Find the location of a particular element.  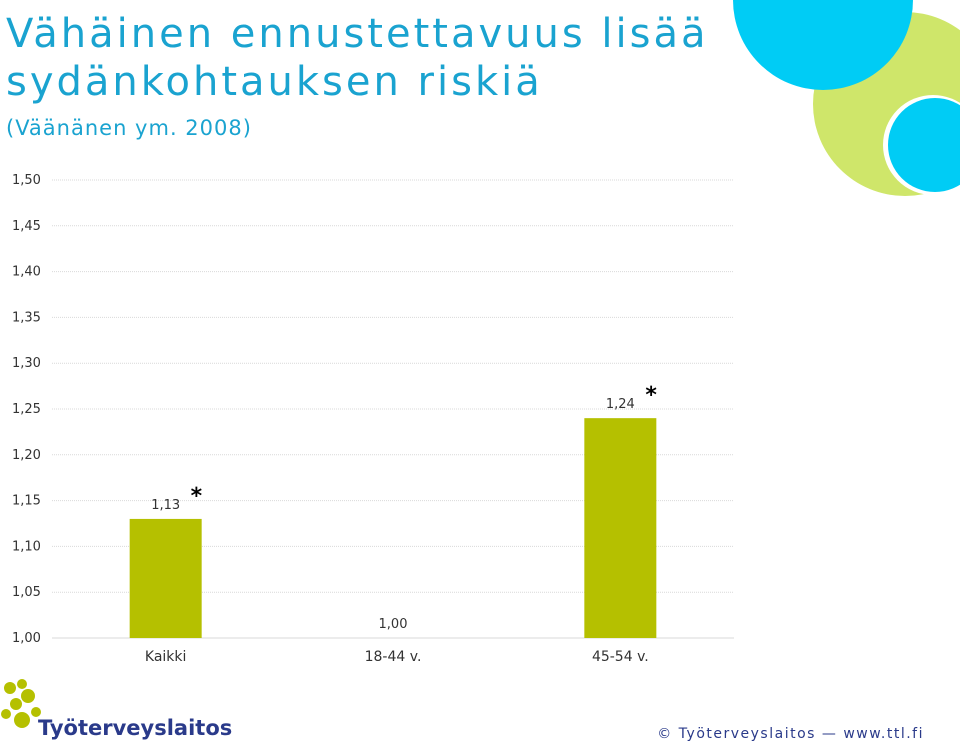

page-subtitle: (Väänänen ym. 2008) is located at coordinates (129, 128).